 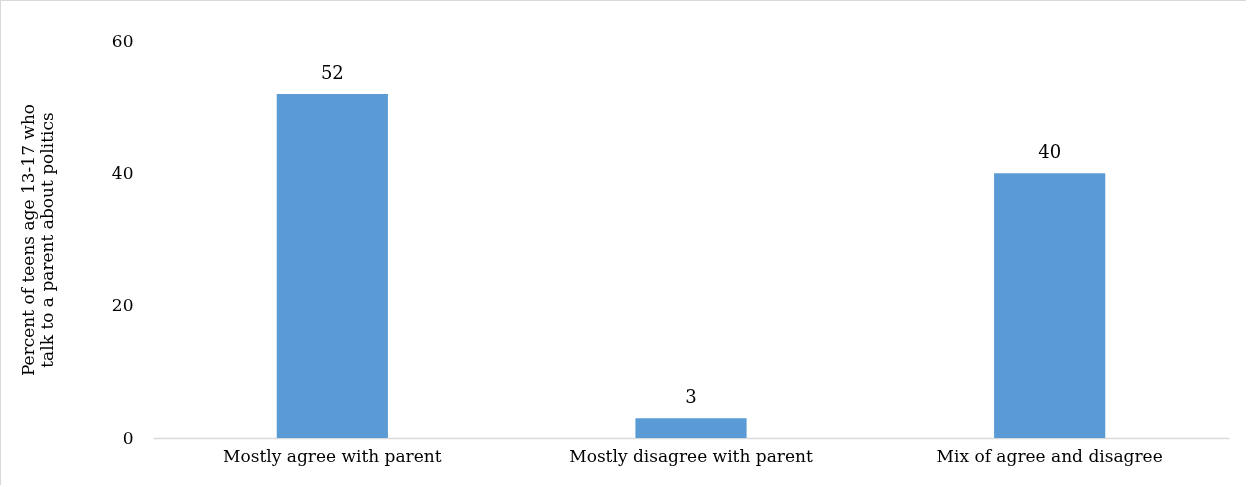 I want to click on y-tick-label: 0, so click(x=128, y=437).